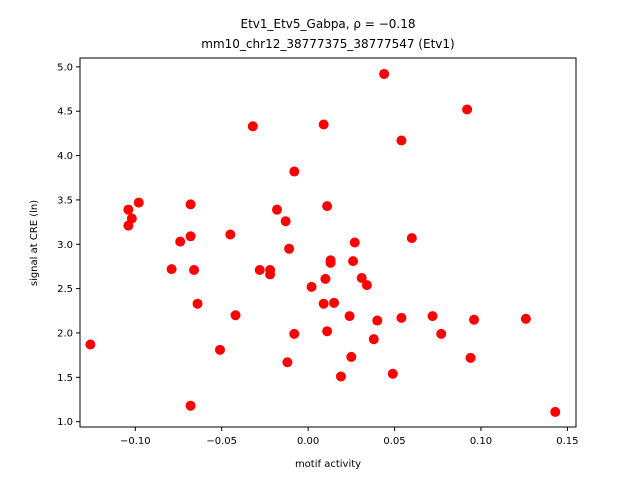 Image resolution: width=640 pixels, height=480 pixels. Describe the element at coordinates (135, 441) in the screenshot. I see `x-tick-label: −0.10` at that location.